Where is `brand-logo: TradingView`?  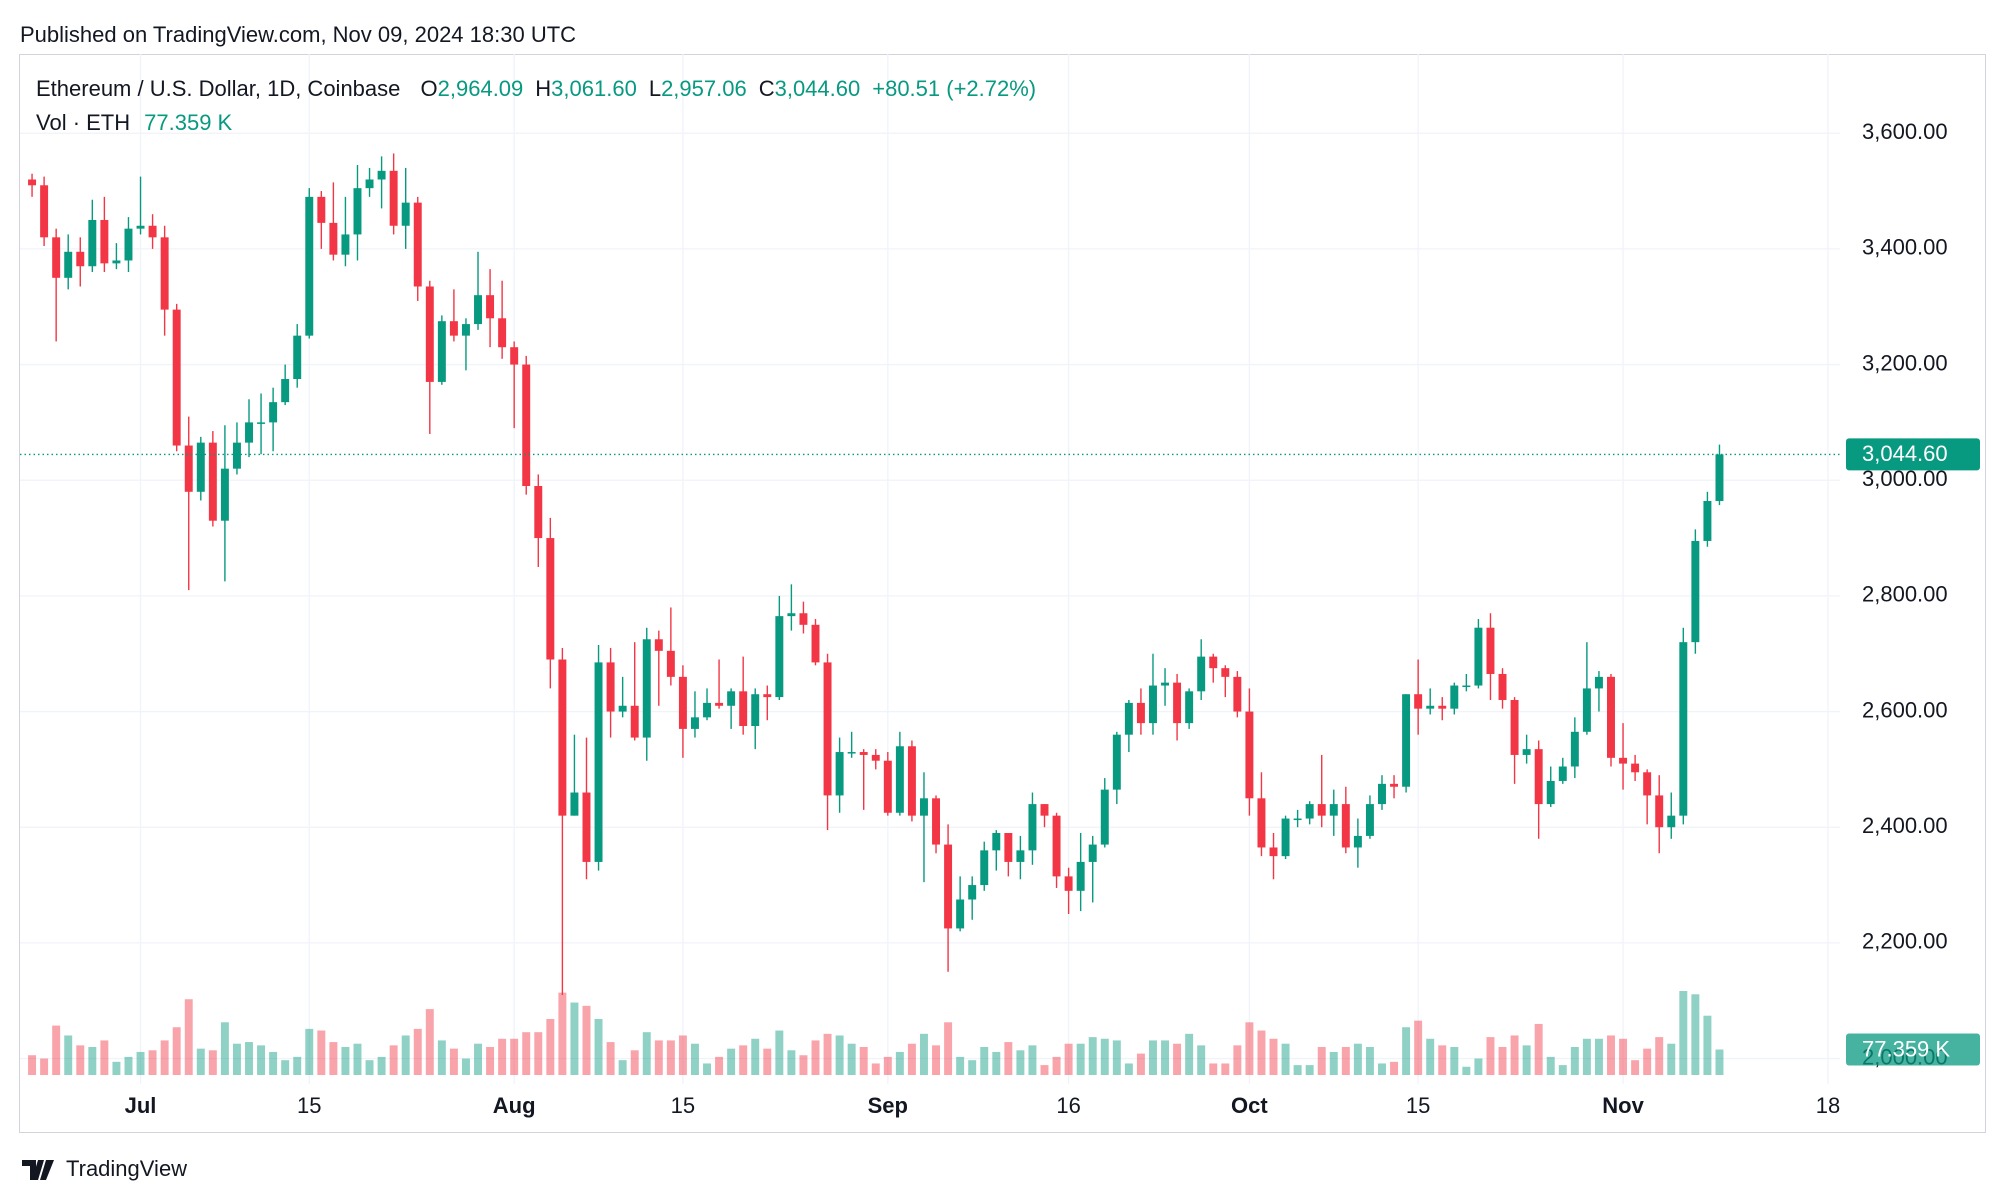
brand-logo: TradingView is located at coordinates (104, 1168).